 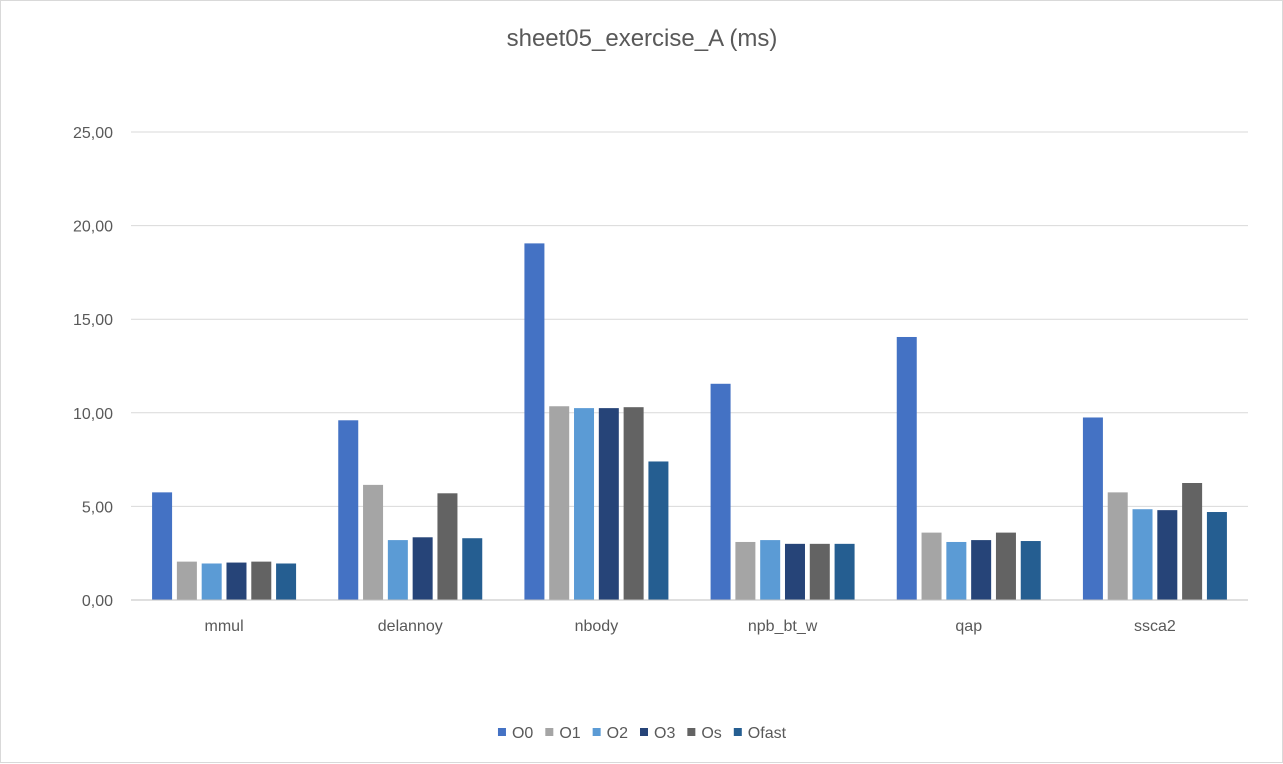 What do you see at coordinates (844, 571) in the screenshot?
I see `bar-npb_bt_w-Ofast` at bounding box center [844, 571].